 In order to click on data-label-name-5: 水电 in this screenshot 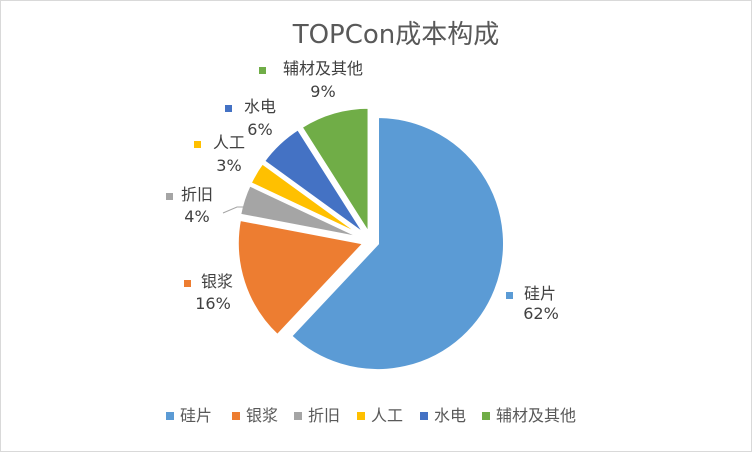, I will do `click(260, 106)`.